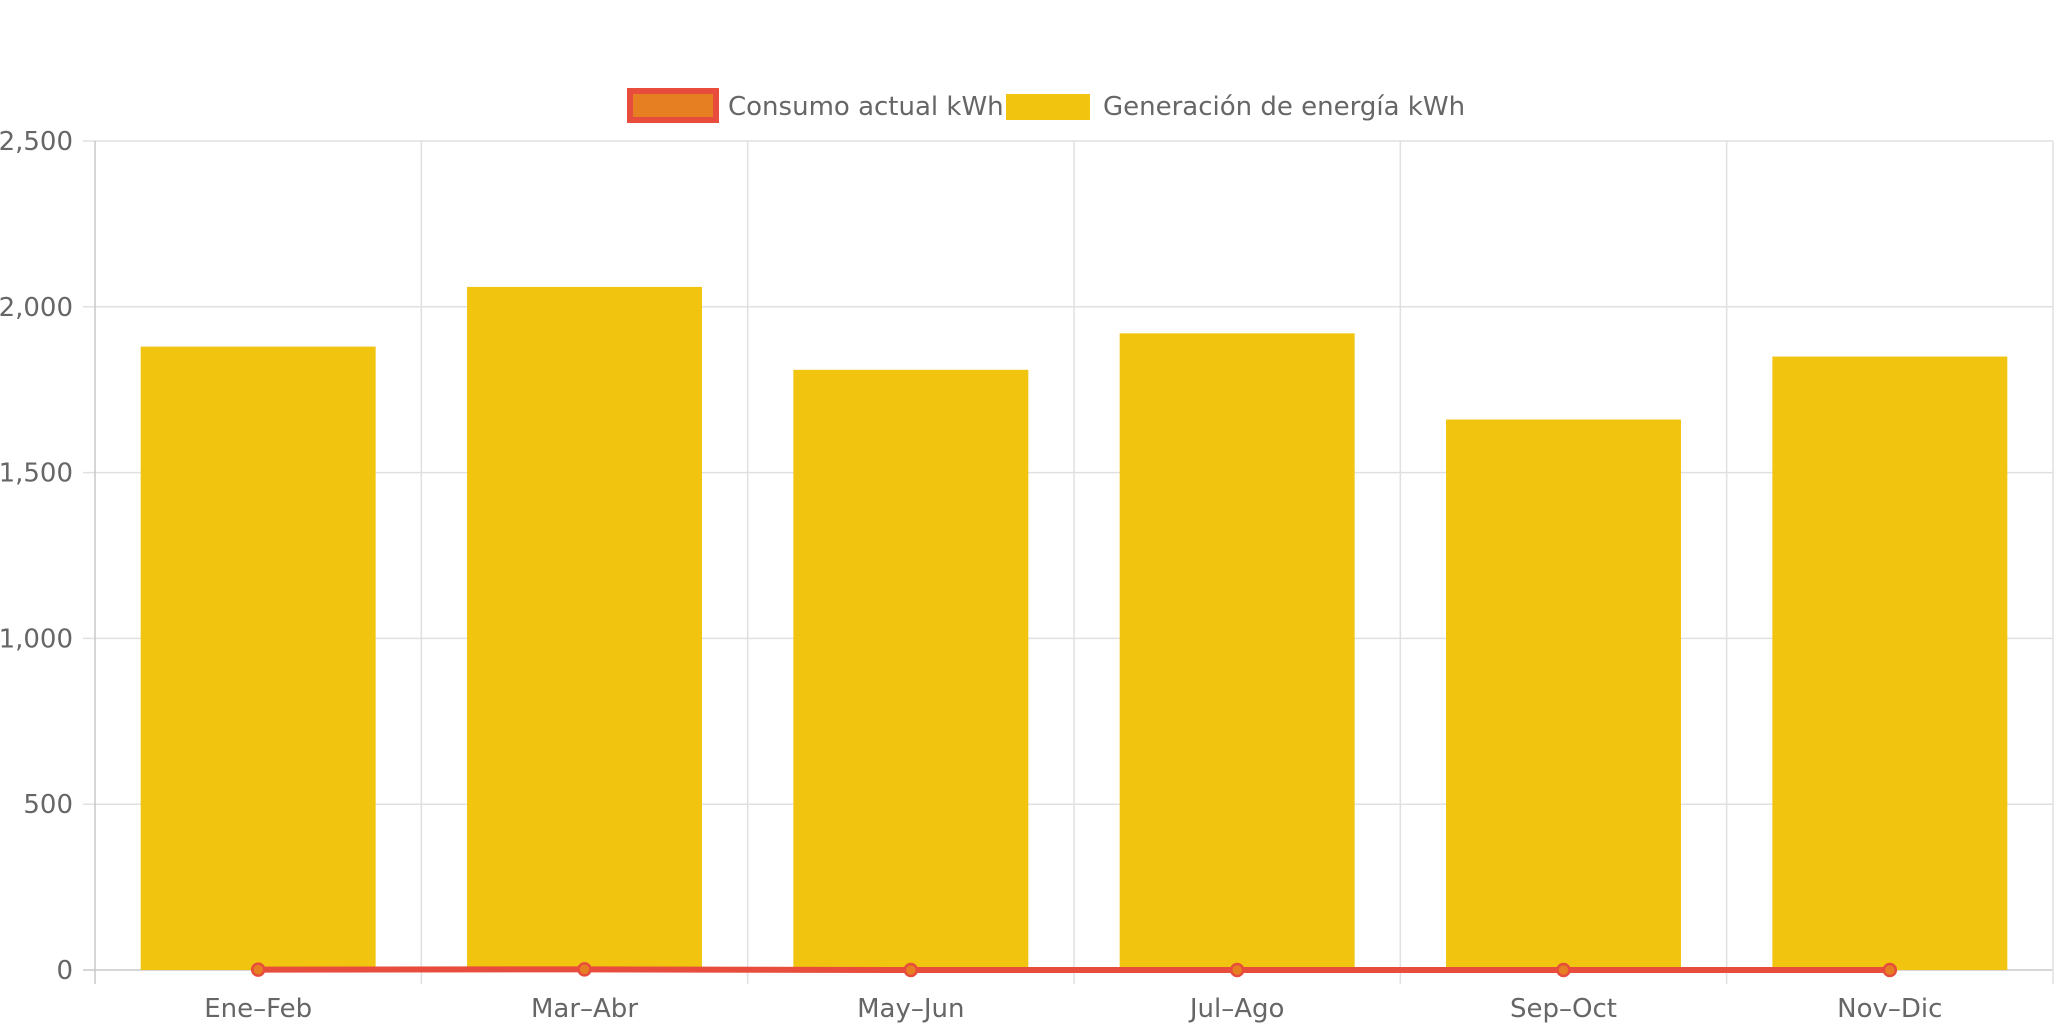 Image resolution: width=2063 pixels, height=1030 pixels. What do you see at coordinates (1889, 1009) in the screenshot?
I see `x-tick-label: Nov–Dic` at bounding box center [1889, 1009].